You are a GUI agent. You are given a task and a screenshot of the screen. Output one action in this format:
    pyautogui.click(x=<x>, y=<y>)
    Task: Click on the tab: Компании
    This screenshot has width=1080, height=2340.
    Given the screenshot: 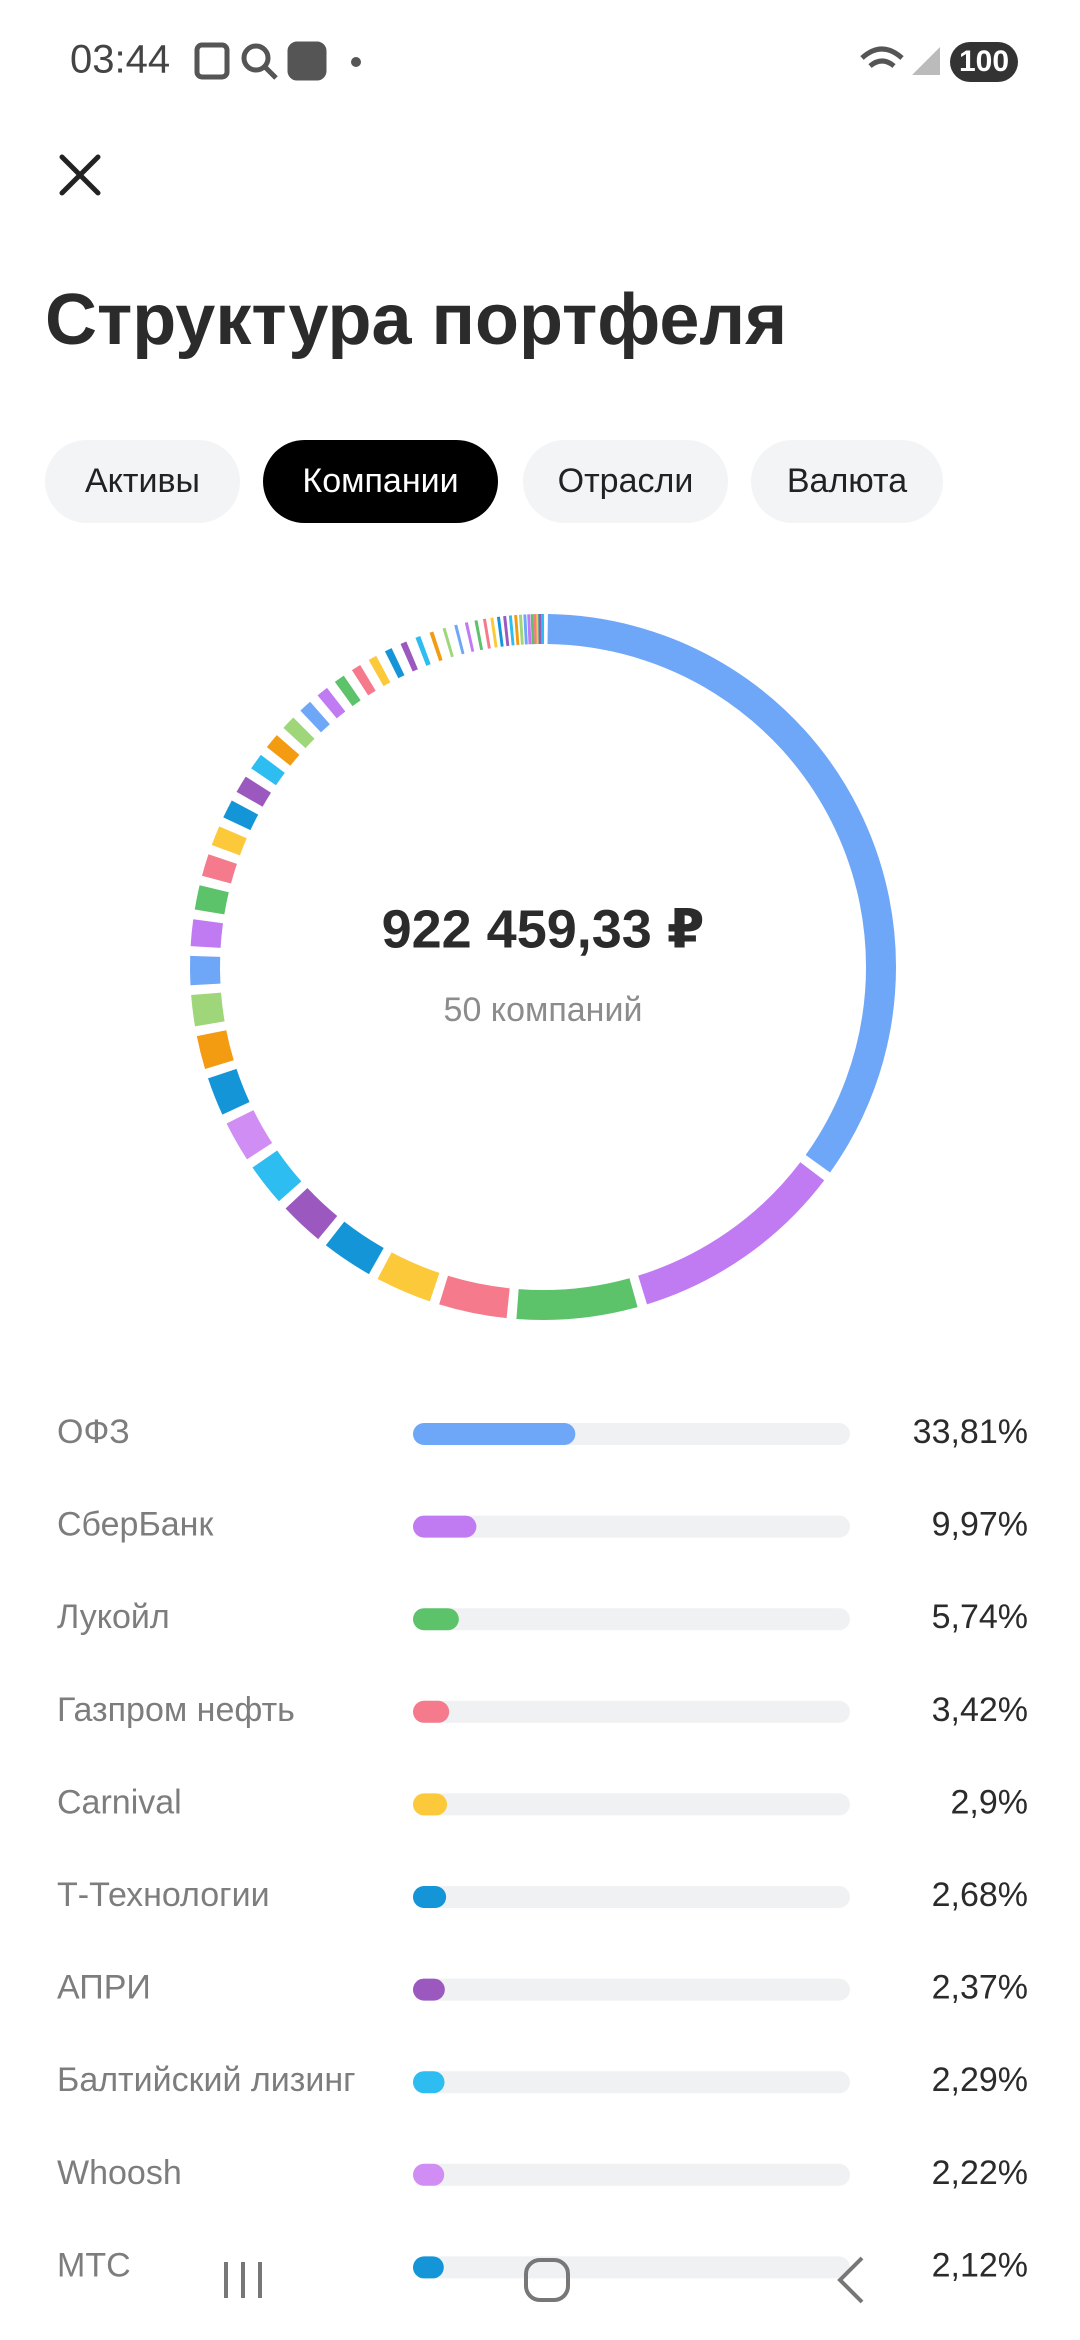 What is the action you would take?
    pyautogui.click(x=380, y=481)
    